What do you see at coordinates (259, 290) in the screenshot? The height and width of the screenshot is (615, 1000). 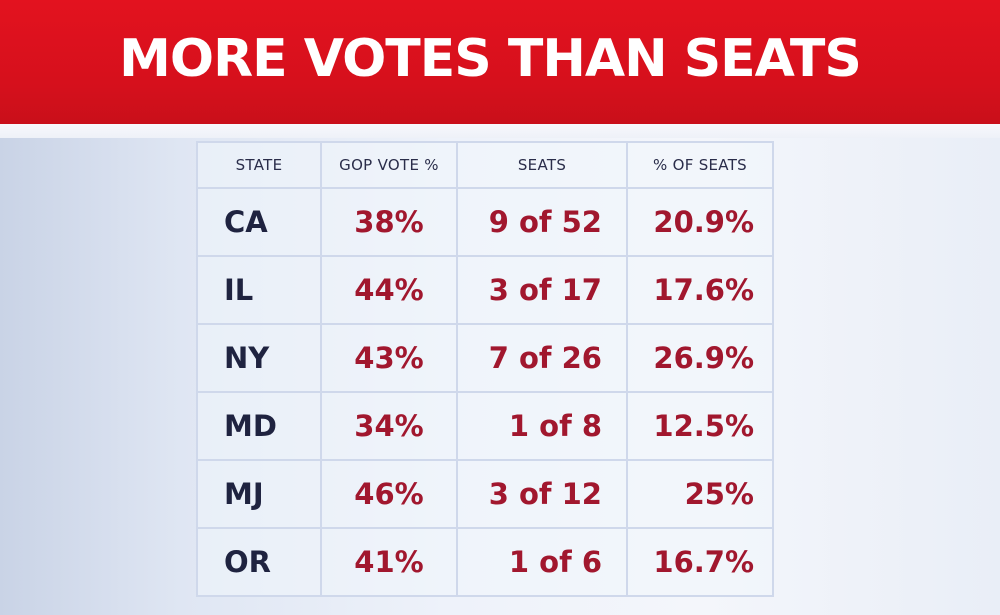 I see `cell-state: IL` at bounding box center [259, 290].